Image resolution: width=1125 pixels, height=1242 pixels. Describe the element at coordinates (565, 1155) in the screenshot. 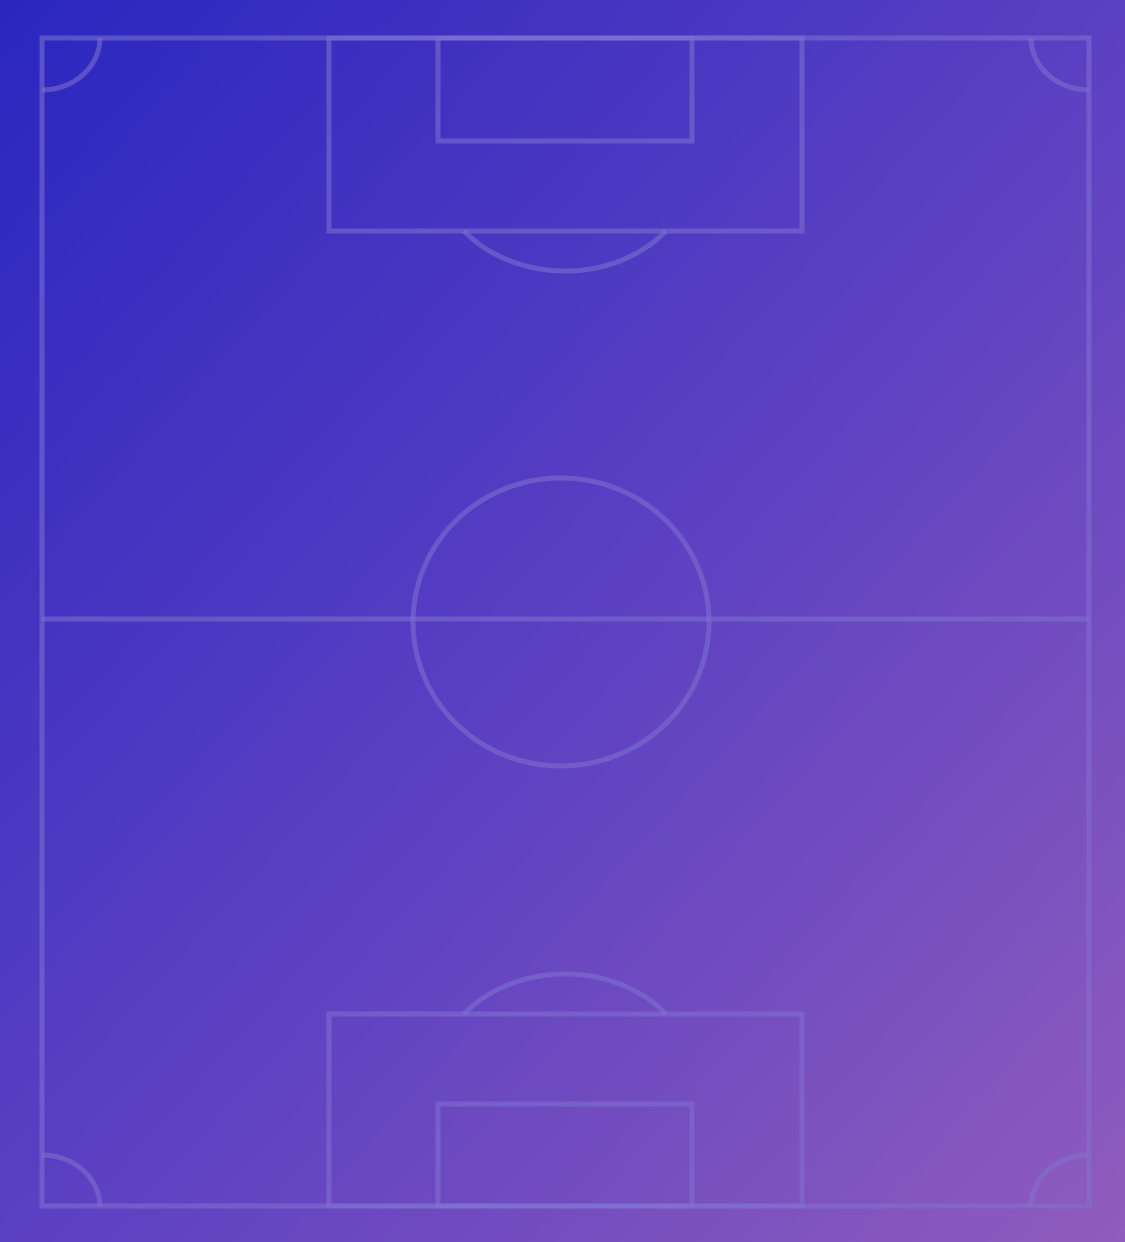

I see `bottom-goal-area` at that location.